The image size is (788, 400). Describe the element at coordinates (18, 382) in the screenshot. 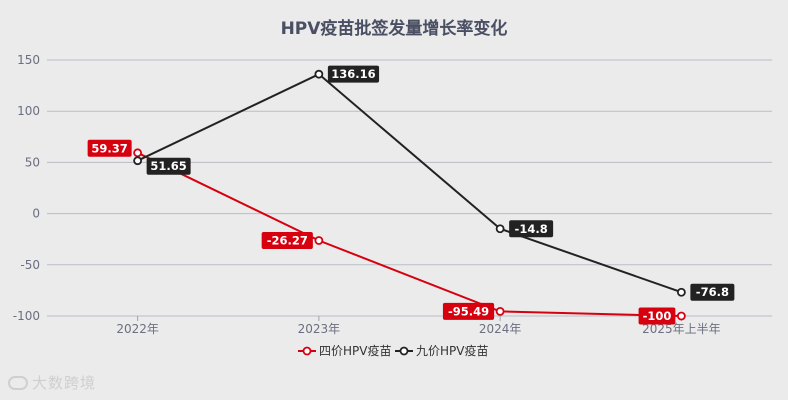

I see `watermark-logo-icon` at that location.